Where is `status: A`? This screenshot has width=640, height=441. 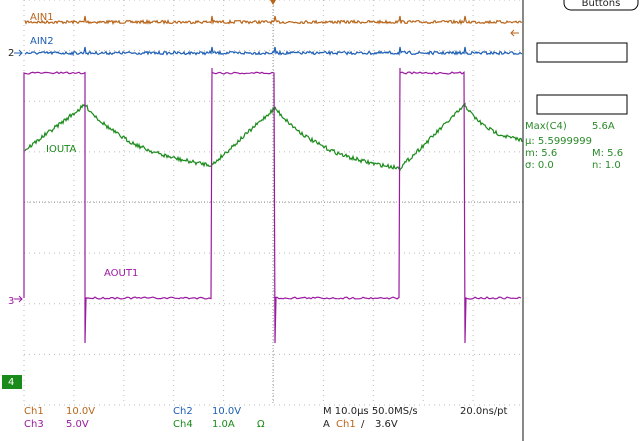
status: A is located at coordinates (326, 424).